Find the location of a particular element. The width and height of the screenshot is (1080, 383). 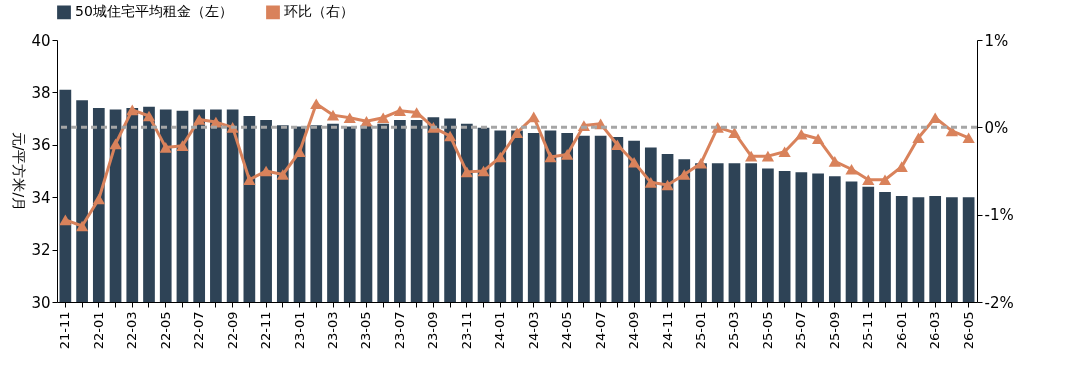

y2-tick-label: 1% is located at coordinates (996, 40).